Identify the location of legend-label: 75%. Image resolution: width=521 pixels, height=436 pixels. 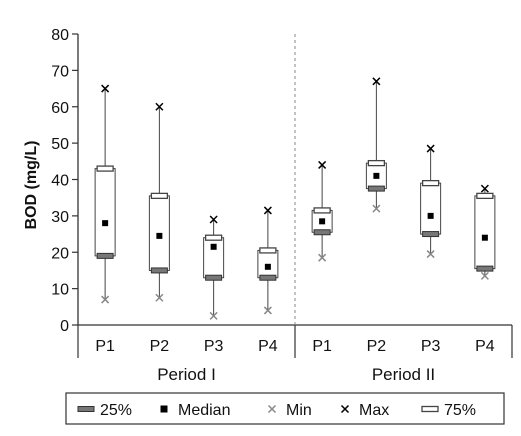
(460, 410).